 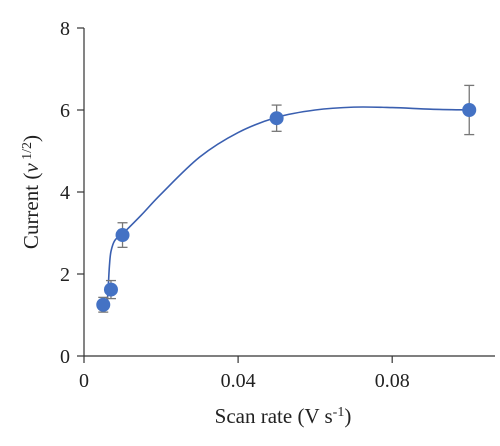 I want to click on y-tick-label-3: 6, so click(x=65, y=111).